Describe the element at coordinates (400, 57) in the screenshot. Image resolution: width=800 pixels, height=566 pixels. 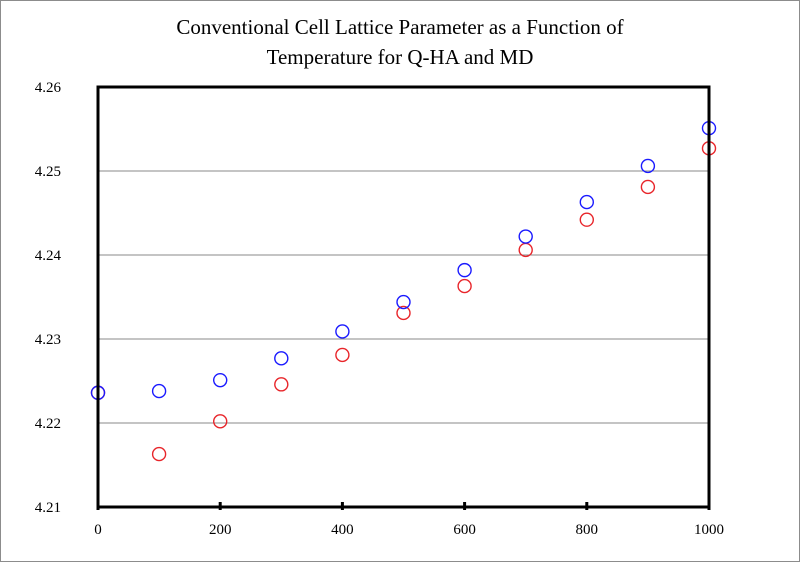
I see `chart-title-line-2: Temperature for Q-HA and MD` at that location.